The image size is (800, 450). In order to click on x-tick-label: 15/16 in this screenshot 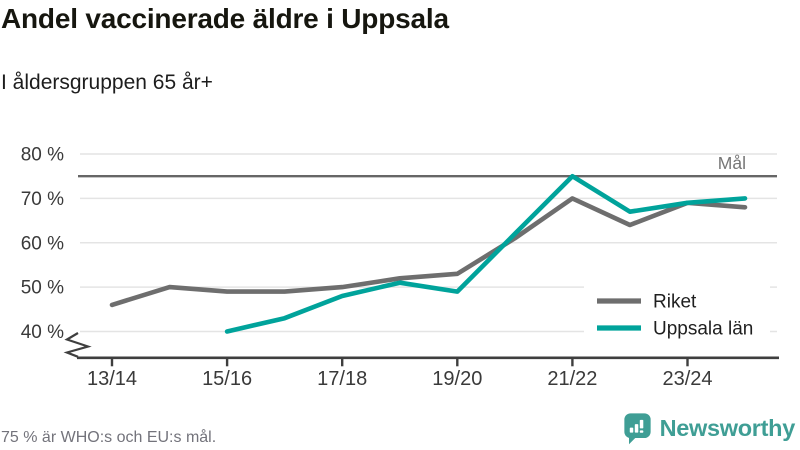, I will do `click(227, 379)`.